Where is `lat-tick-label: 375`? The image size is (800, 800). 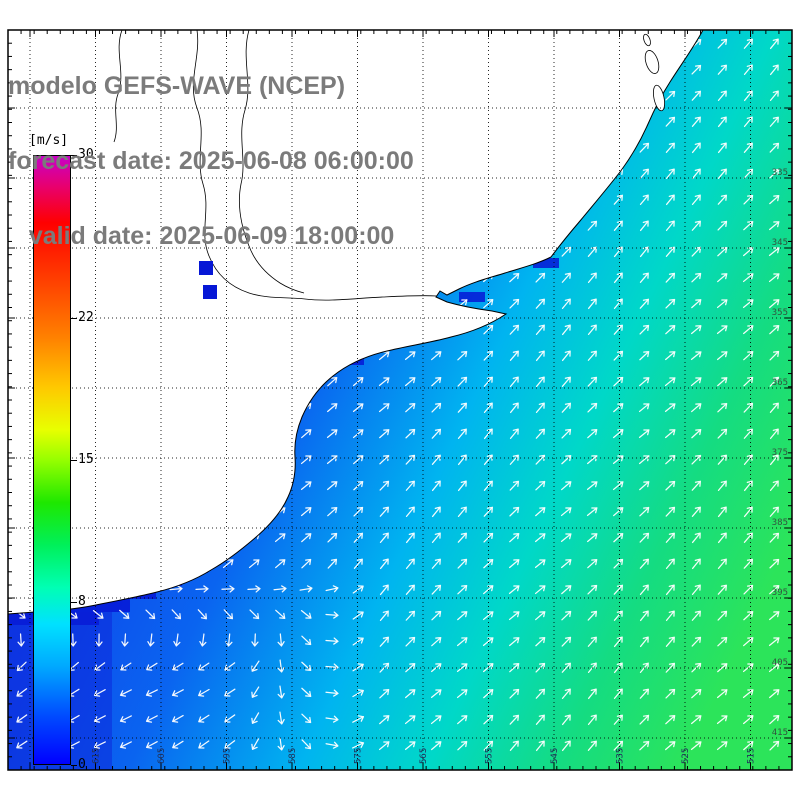 lat-tick-label: 375 is located at coordinates (780, 453).